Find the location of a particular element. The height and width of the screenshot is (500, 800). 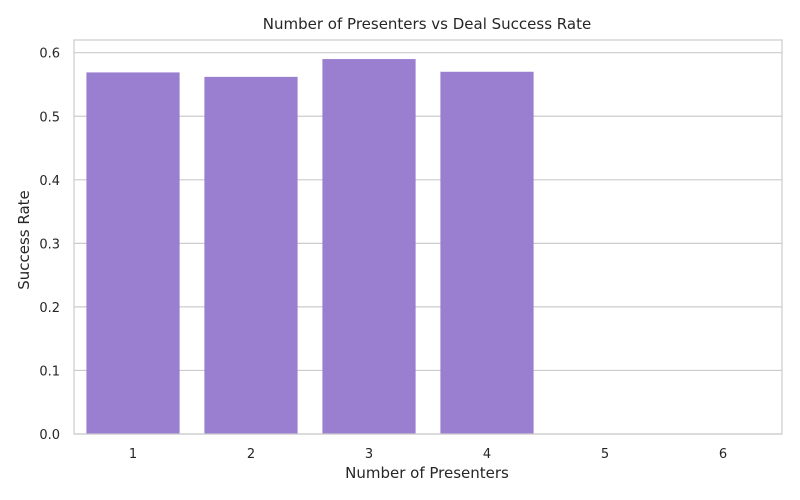

y-tick-label: 0.5 is located at coordinates (49, 117).